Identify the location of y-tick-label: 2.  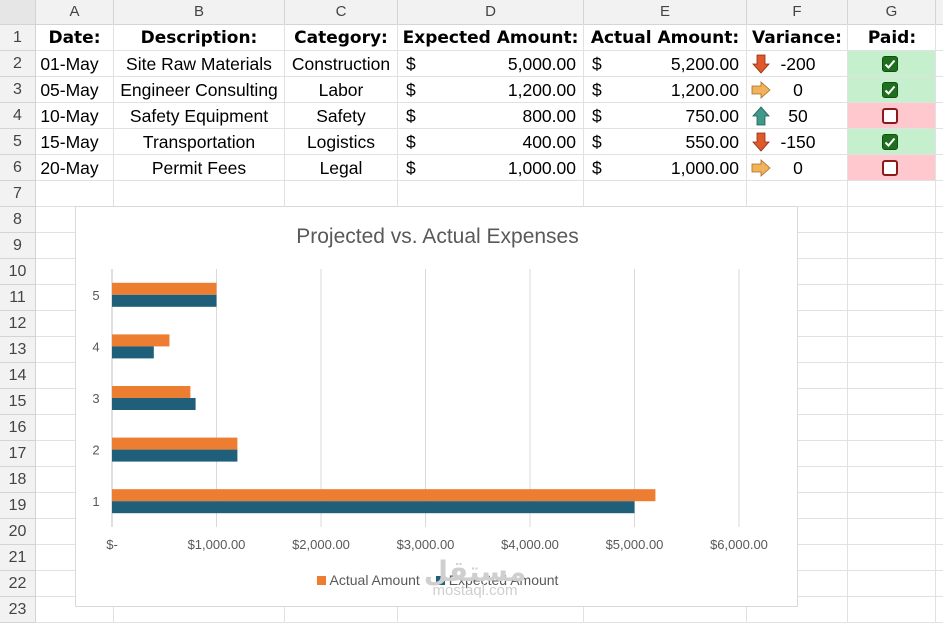
(95, 450).